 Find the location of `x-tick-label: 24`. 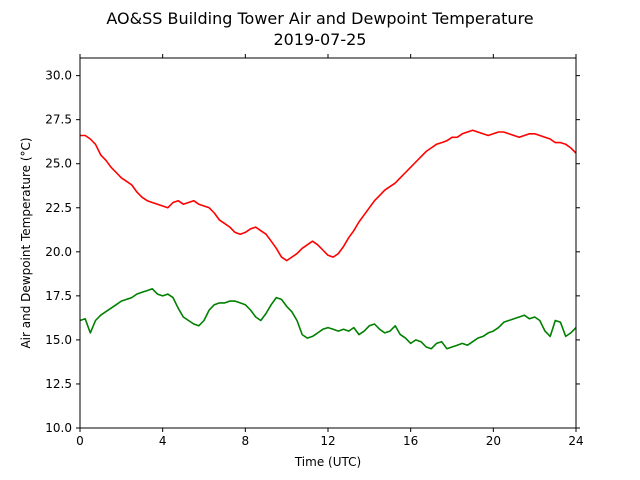

x-tick-label: 24 is located at coordinates (575, 441).